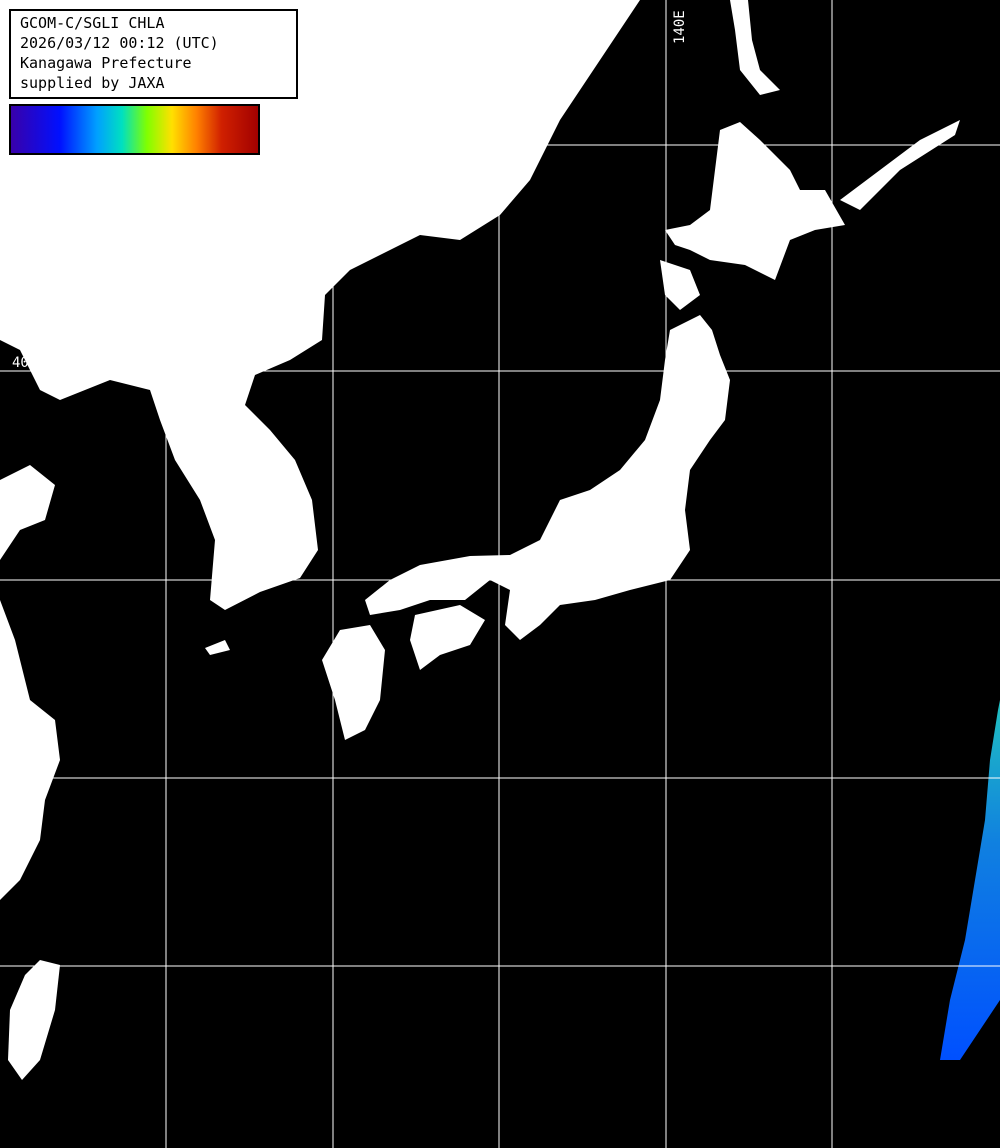 The image size is (1000, 1148). Describe the element at coordinates (24, 770) in the screenshot. I see `lat-label: 30N` at that location.